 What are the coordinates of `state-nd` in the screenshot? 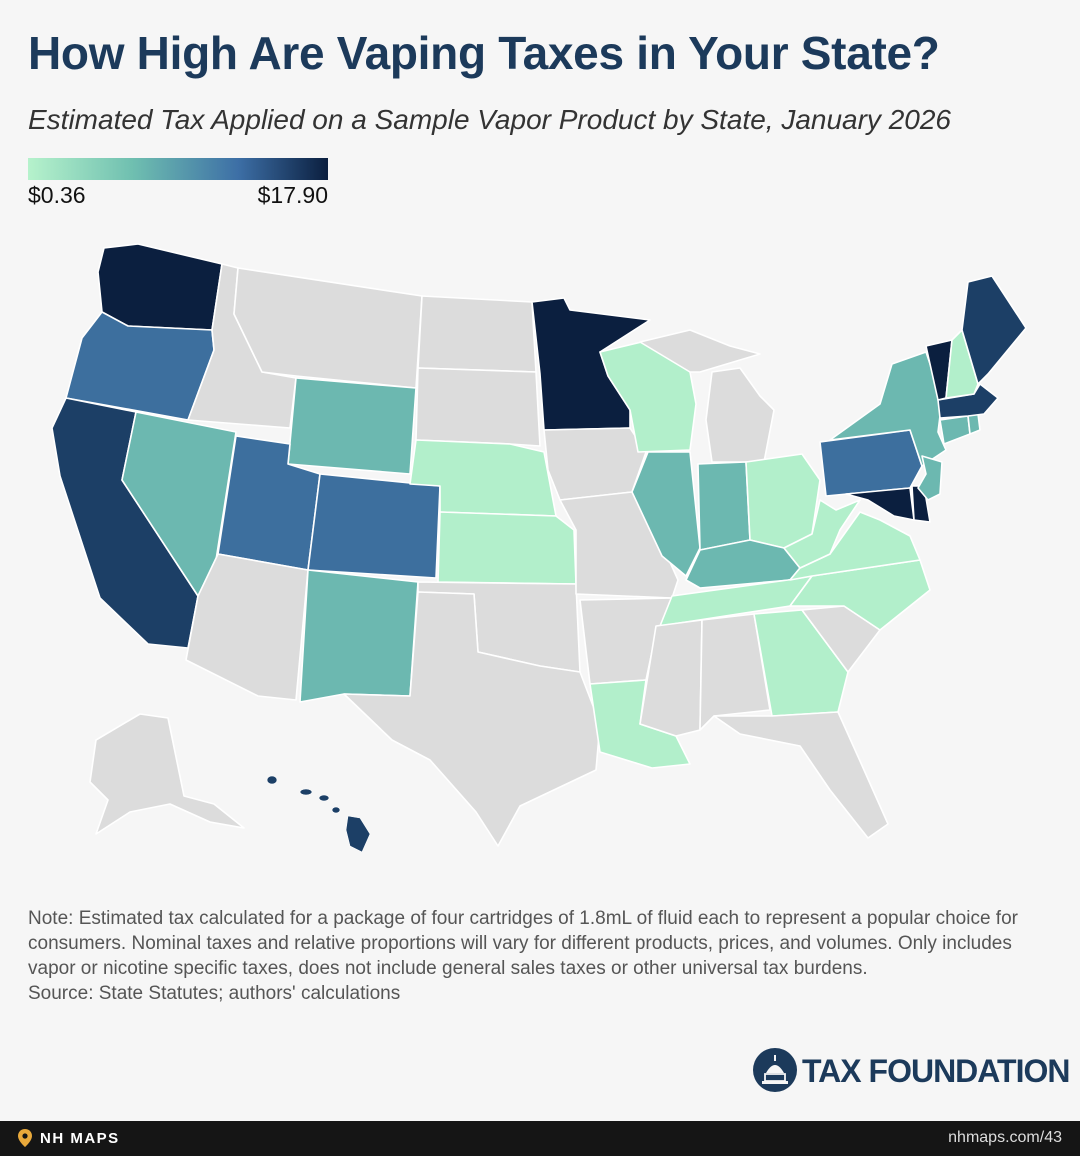 It's located at (477, 334).